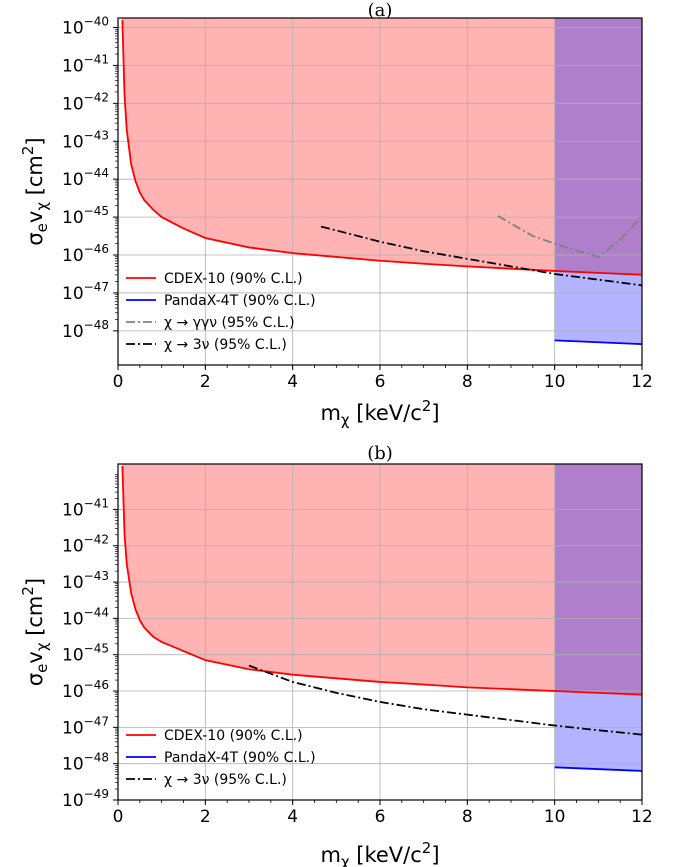 This screenshot has width=675, height=867. What do you see at coordinates (380, 453) in the screenshot?
I see `panel-title: (b)` at bounding box center [380, 453].